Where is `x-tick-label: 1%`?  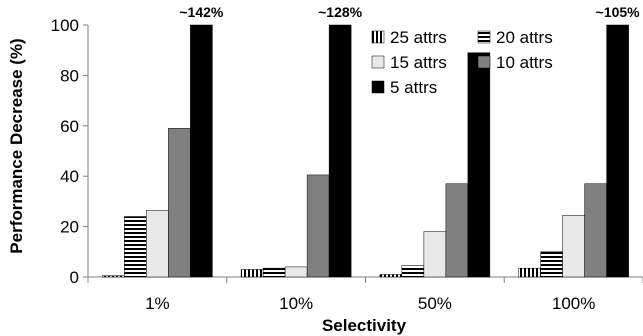
x-tick-label: 1% is located at coordinates (157, 303).